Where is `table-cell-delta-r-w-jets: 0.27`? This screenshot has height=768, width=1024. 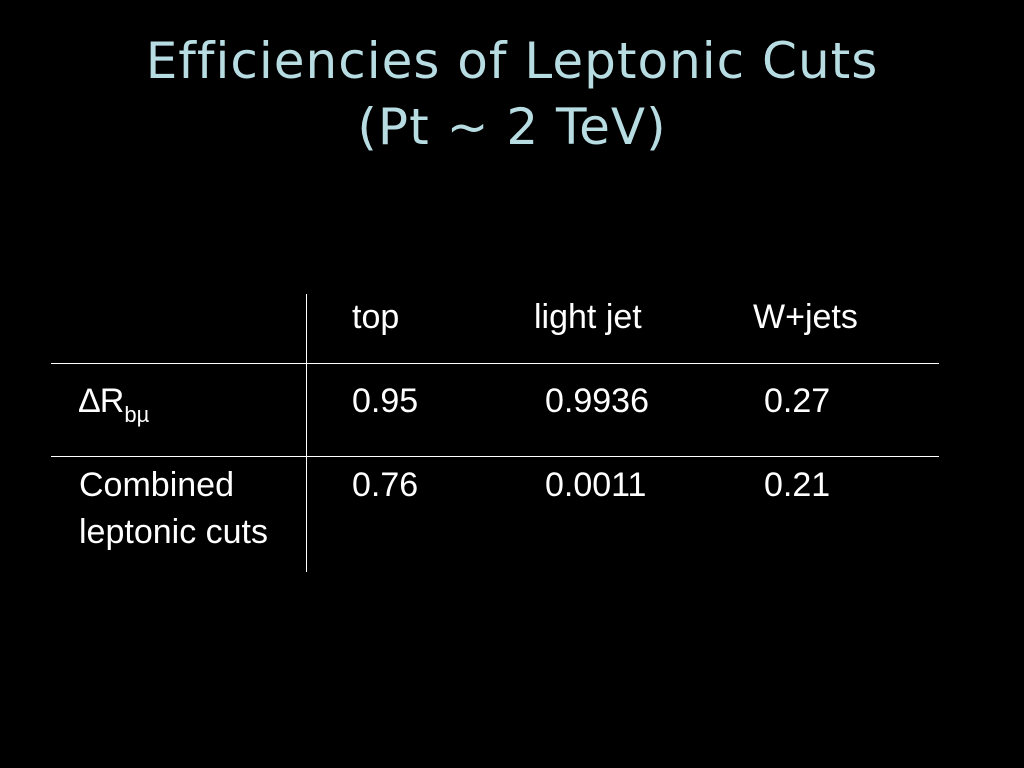 table-cell-delta-r-w-jets: 0.27 is located at coordinates (797, 401).